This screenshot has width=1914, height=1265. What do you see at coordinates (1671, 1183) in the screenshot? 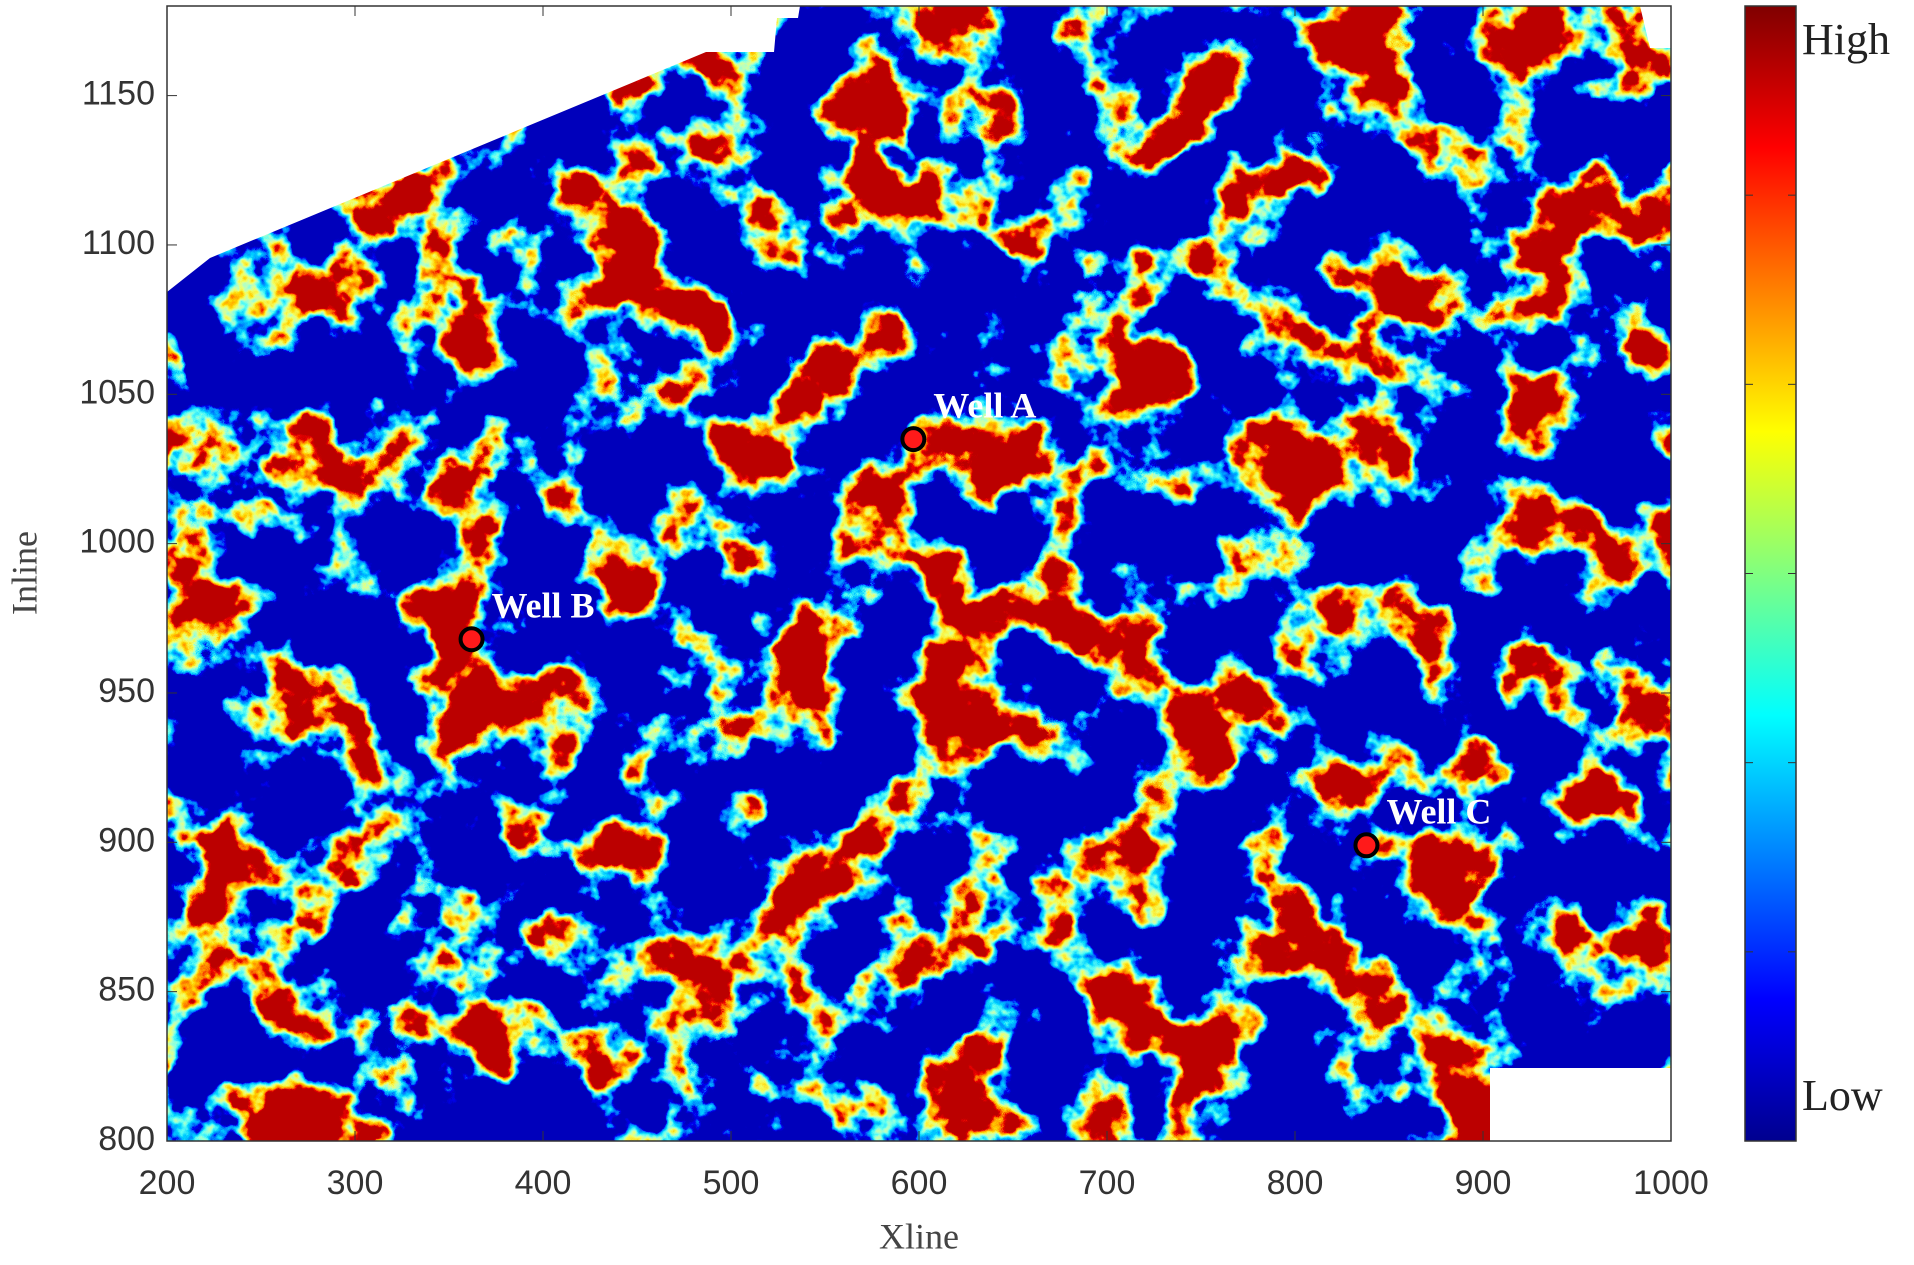
I see `x-tick-label: 1000` at bounding box center [1671, 1183].